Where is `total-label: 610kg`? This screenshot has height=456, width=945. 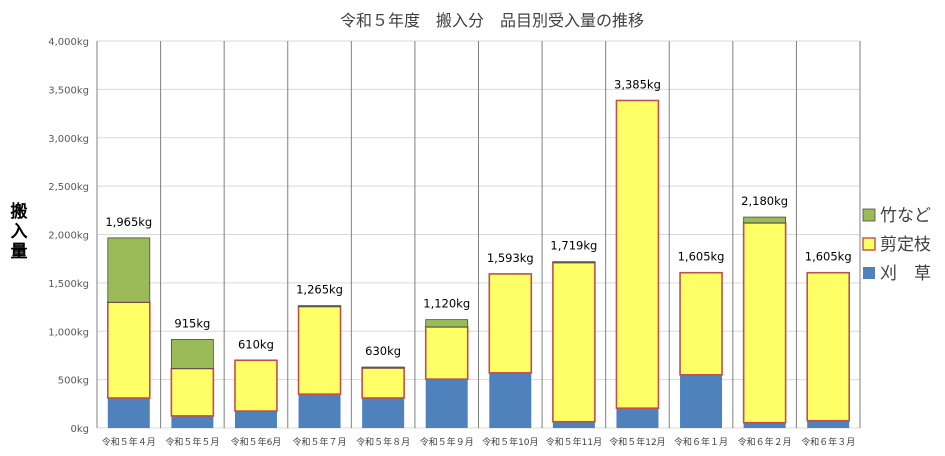 total-label: 610kg is located at coordinates (256, 344).